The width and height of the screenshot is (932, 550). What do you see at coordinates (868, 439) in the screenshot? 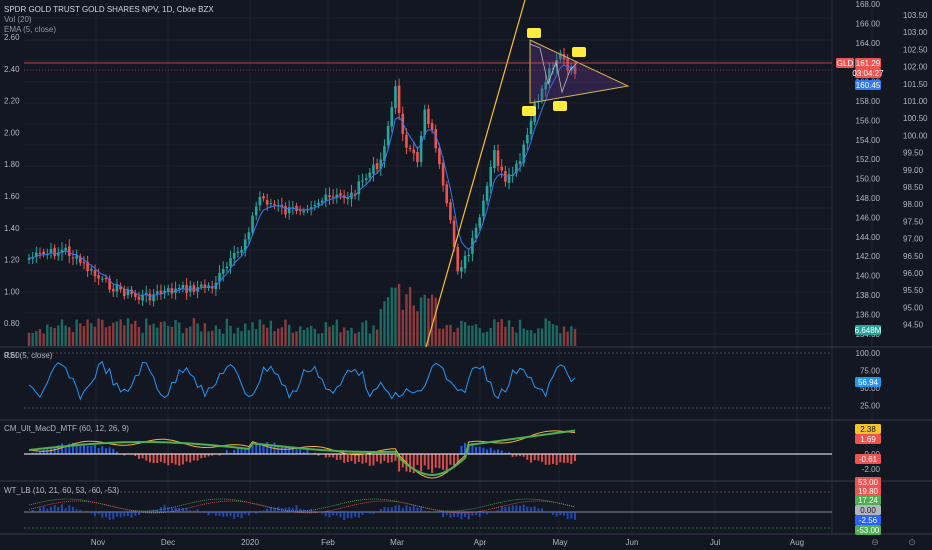
I see `macd-tag-2-text: 1.69` at bounding box center [868, 439].